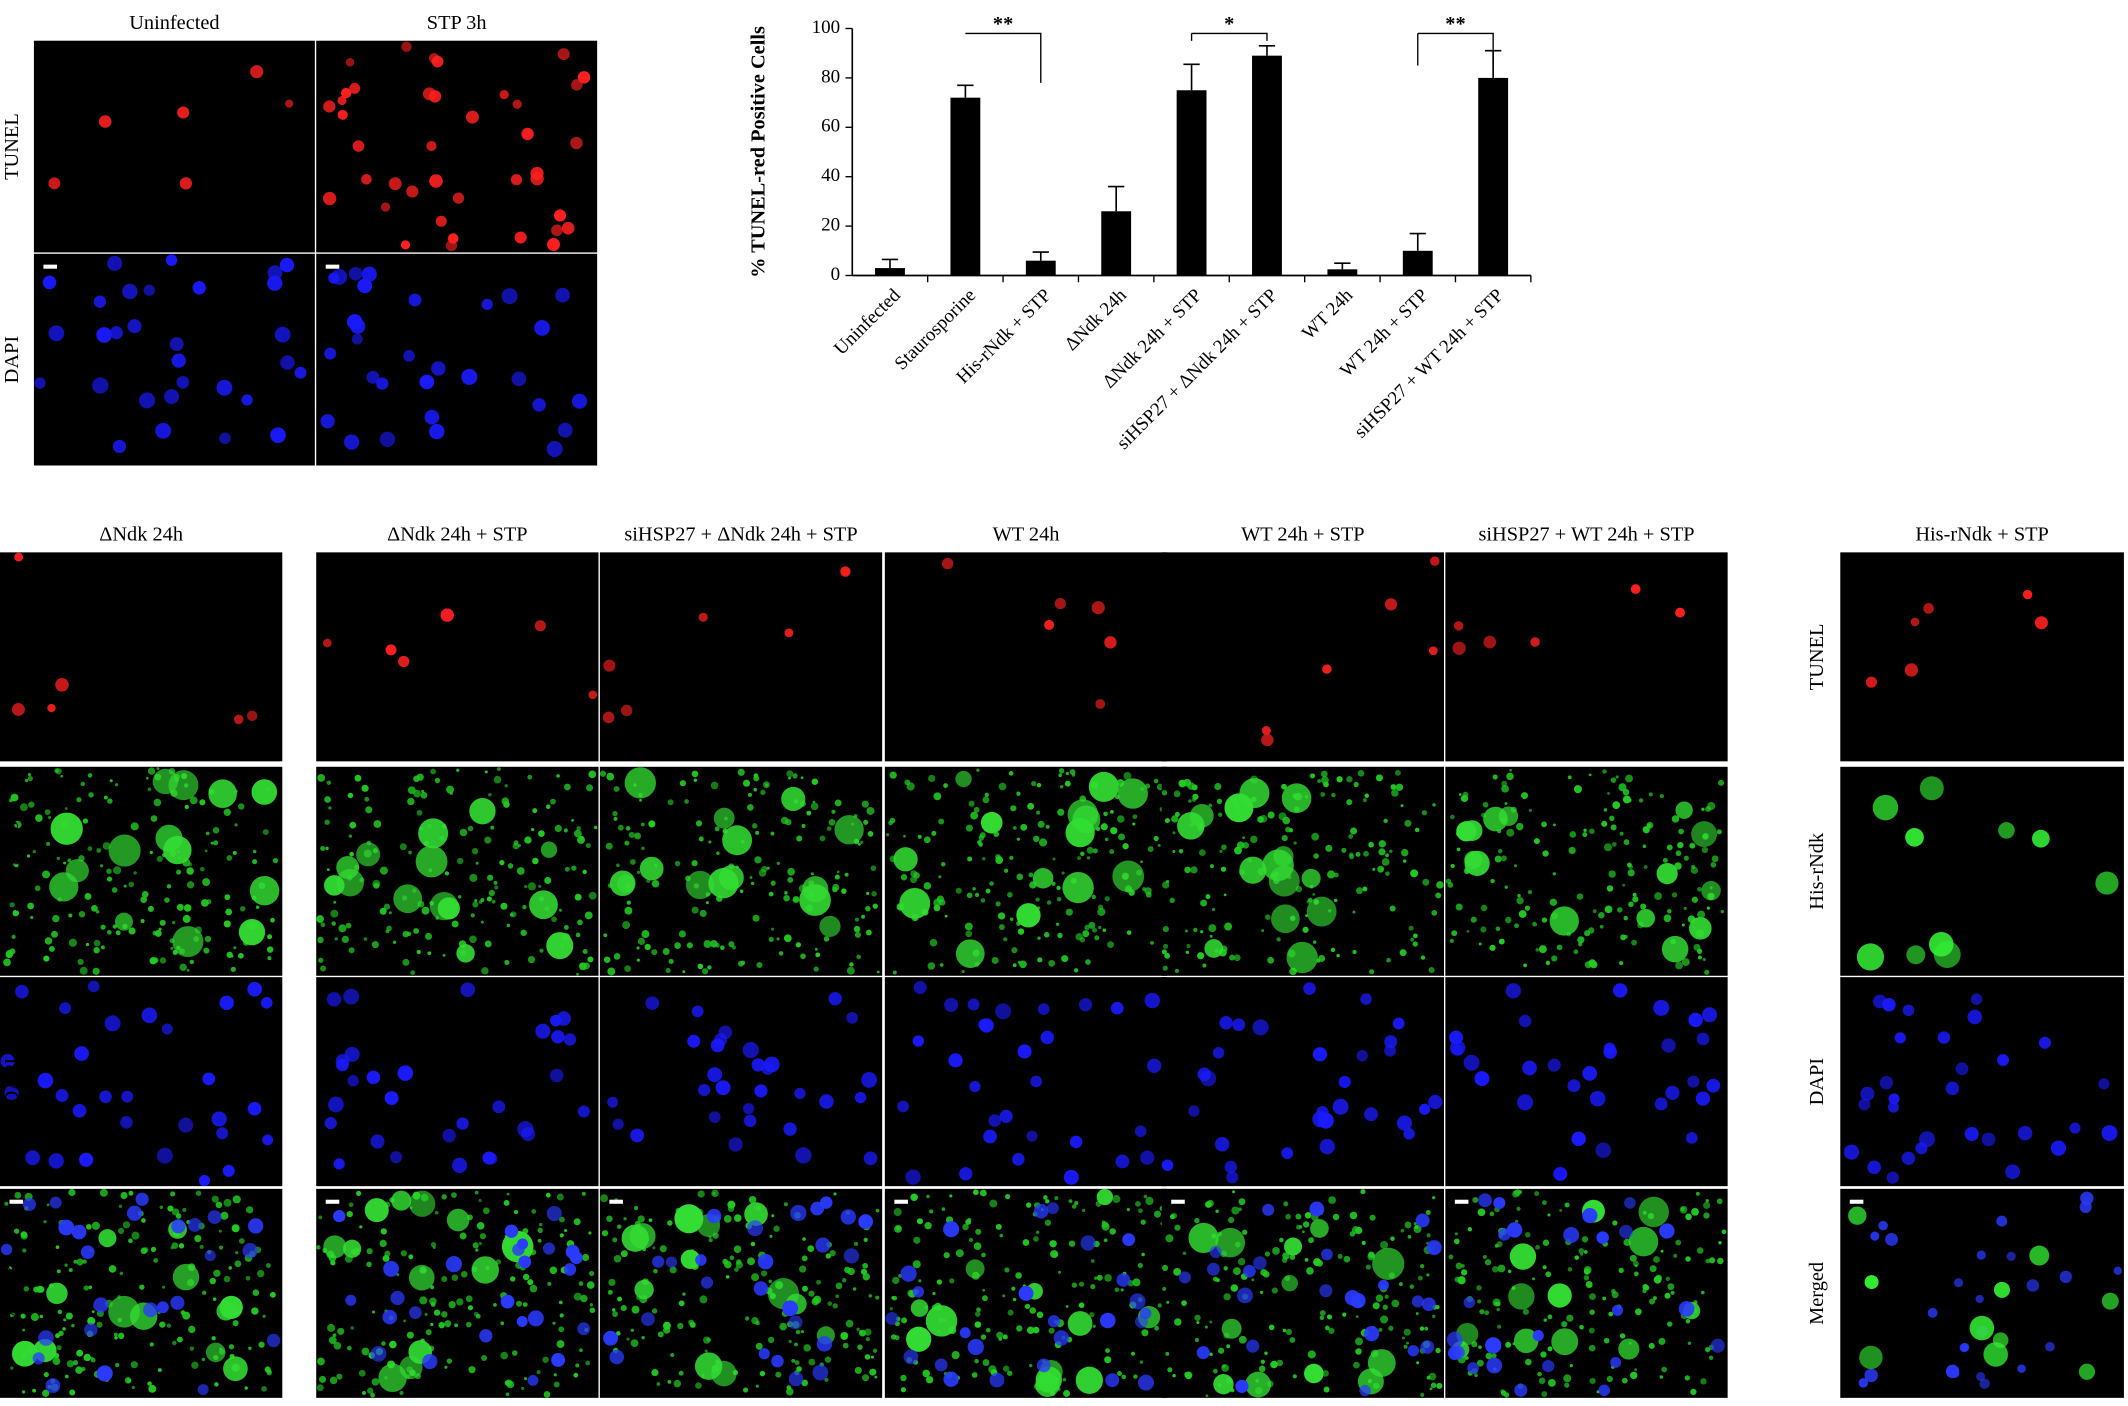 The height and width of the screenshot is (1406, 2128). I want to click on x-tick-label: siHSP27 + WT 24h + STP, so click(1429, 364).